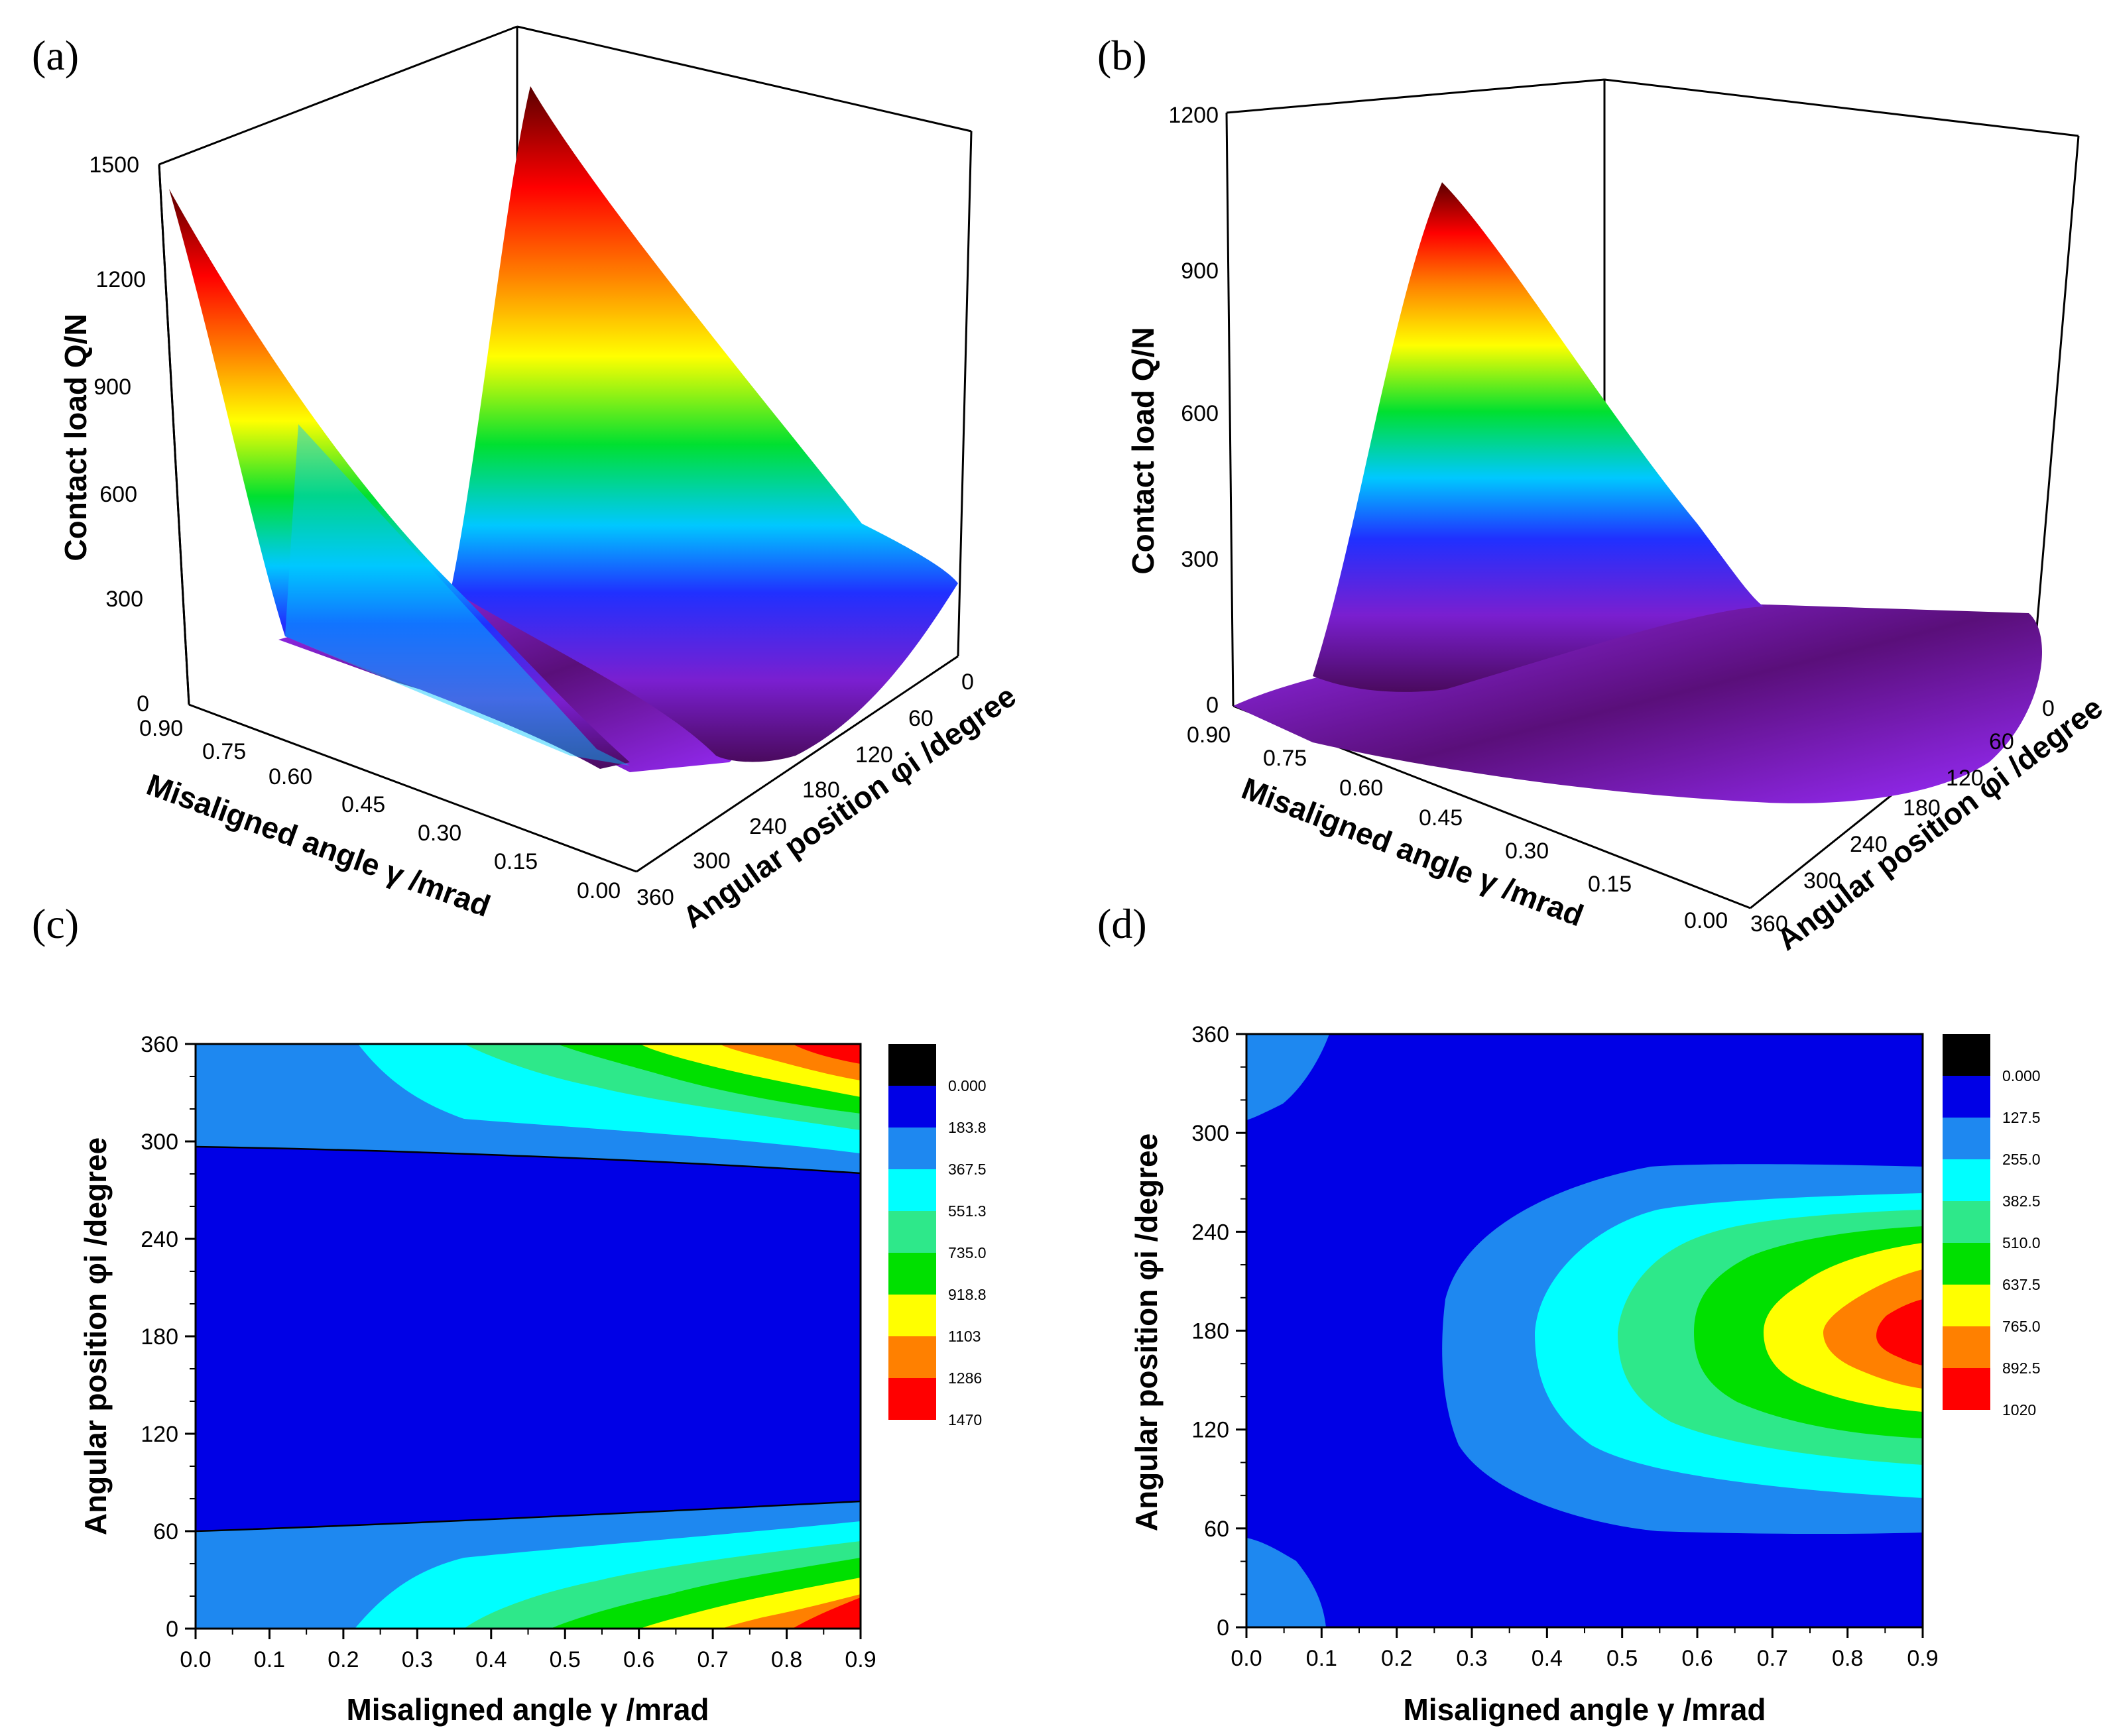 This screenshot has width=2109, height=1736. What do you see at coordinates (165, 1531) in the screenshot?
I see `panel-c-y-tick-1: 60` at bounding box center [165, 1531].